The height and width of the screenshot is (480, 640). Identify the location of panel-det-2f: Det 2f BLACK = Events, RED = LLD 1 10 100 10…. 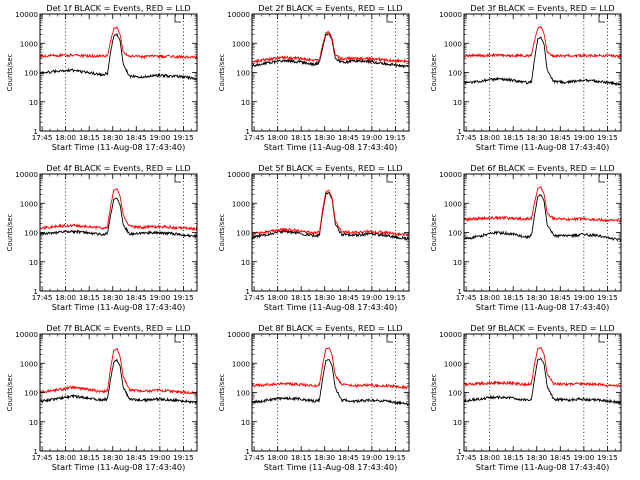
(314, 77).